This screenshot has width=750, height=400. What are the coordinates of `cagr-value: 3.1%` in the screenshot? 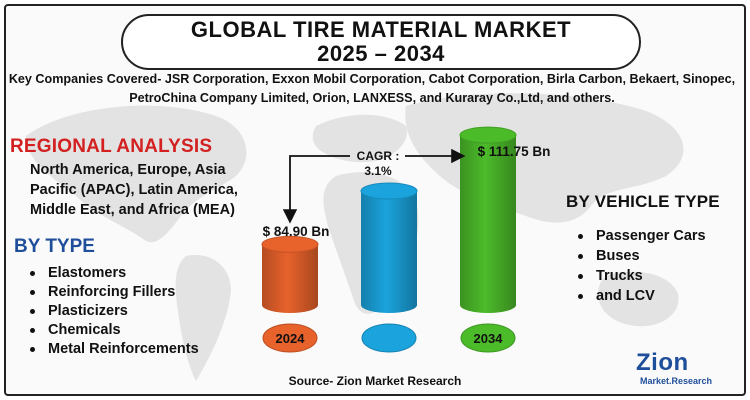 It's located at (378, 171).